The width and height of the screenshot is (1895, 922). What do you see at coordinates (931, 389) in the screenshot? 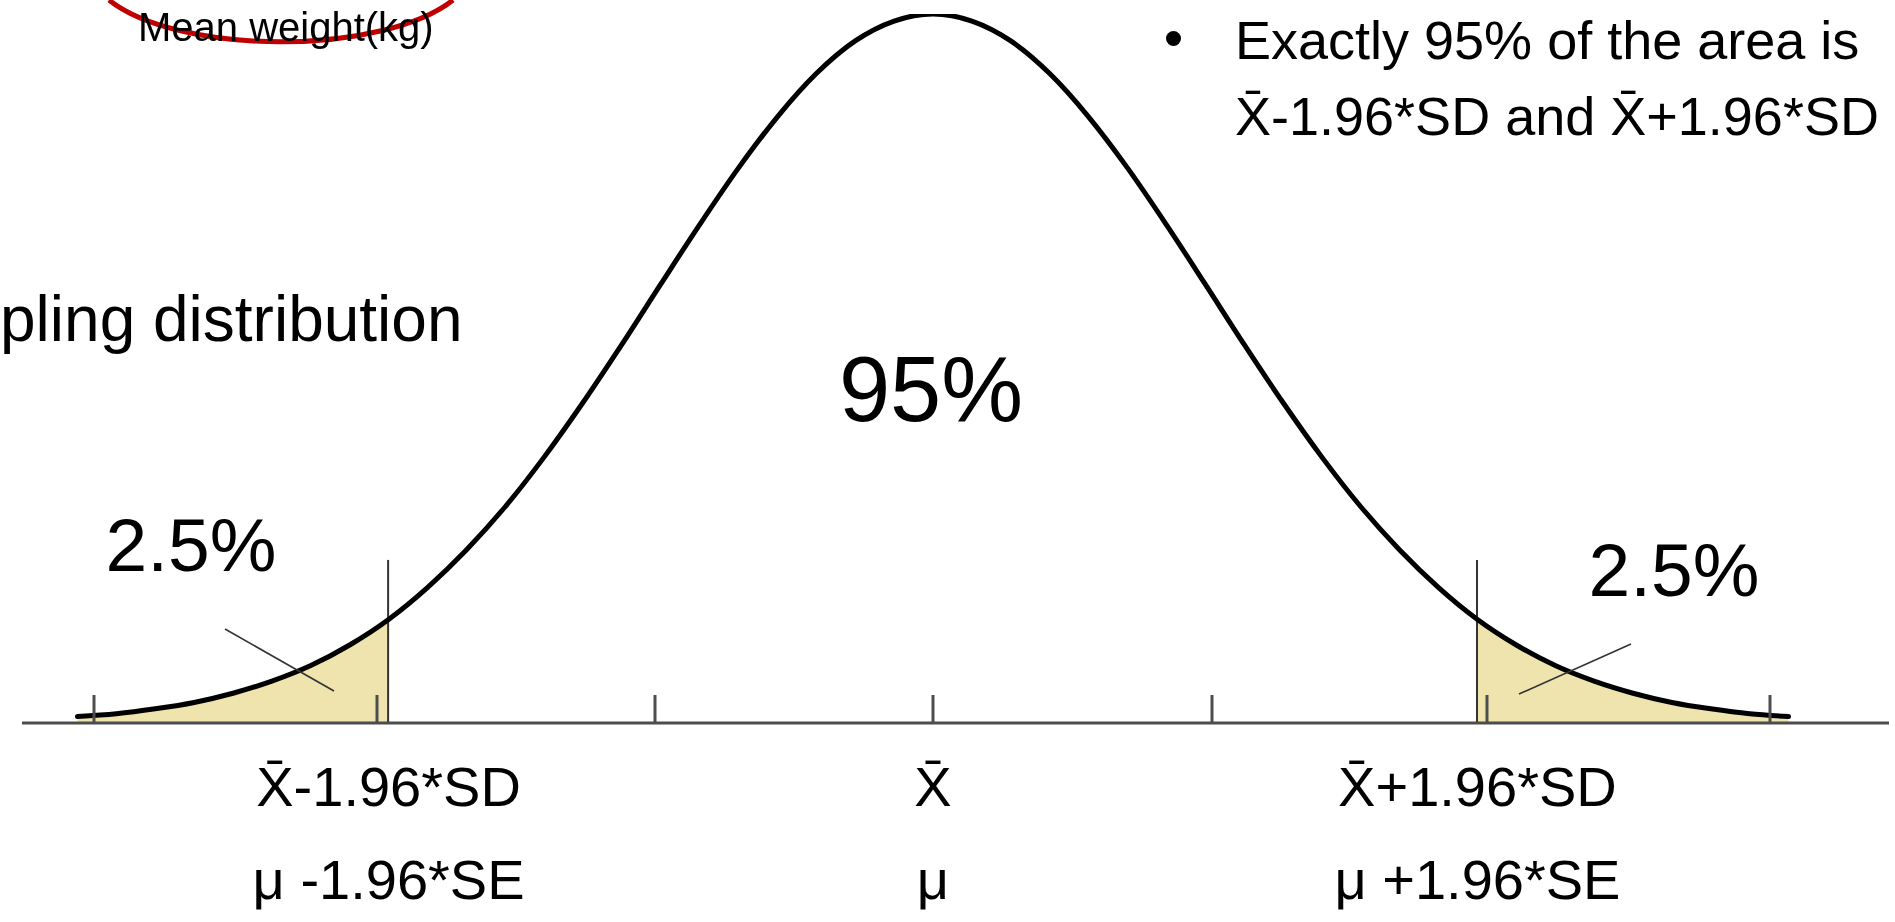
I see `annotation: 95%` at bounding box center [931, 389].